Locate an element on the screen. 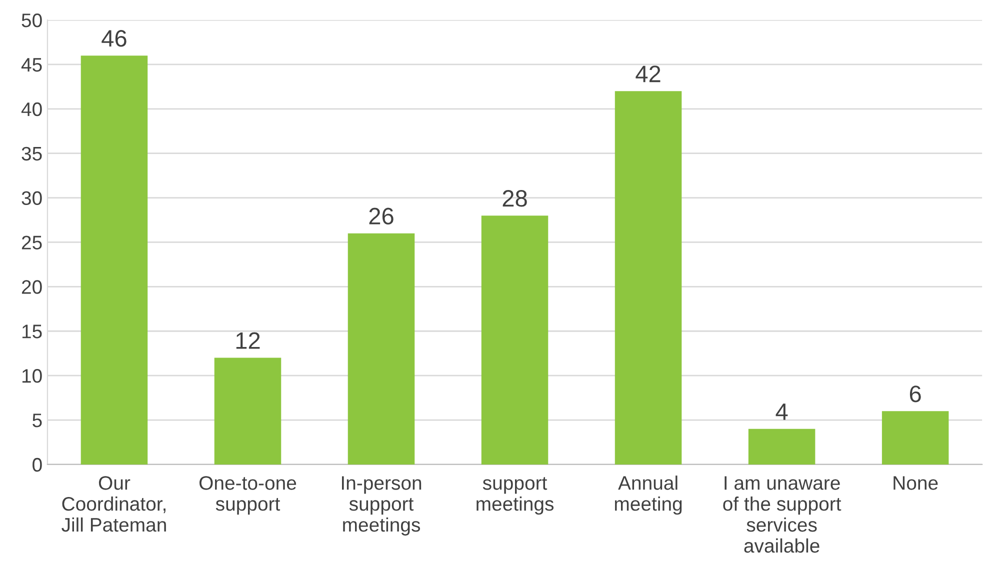  data-label: 28 is located at coordinates (514, 198).